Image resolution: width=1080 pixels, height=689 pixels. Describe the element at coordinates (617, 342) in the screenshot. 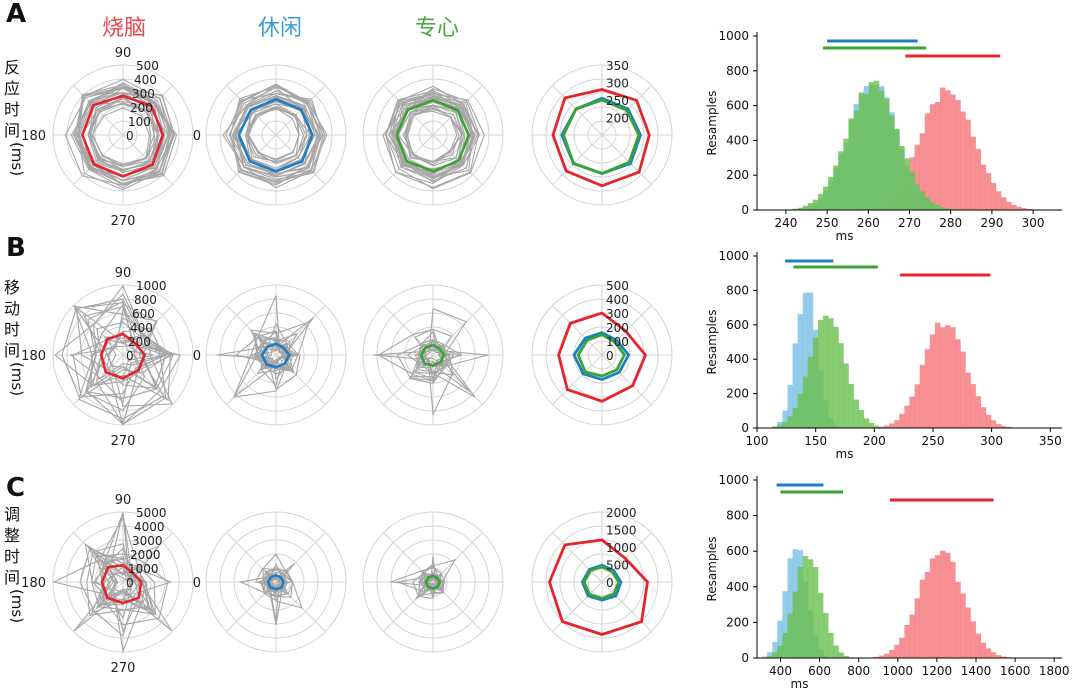

I see `ring-label: 100` at that location.